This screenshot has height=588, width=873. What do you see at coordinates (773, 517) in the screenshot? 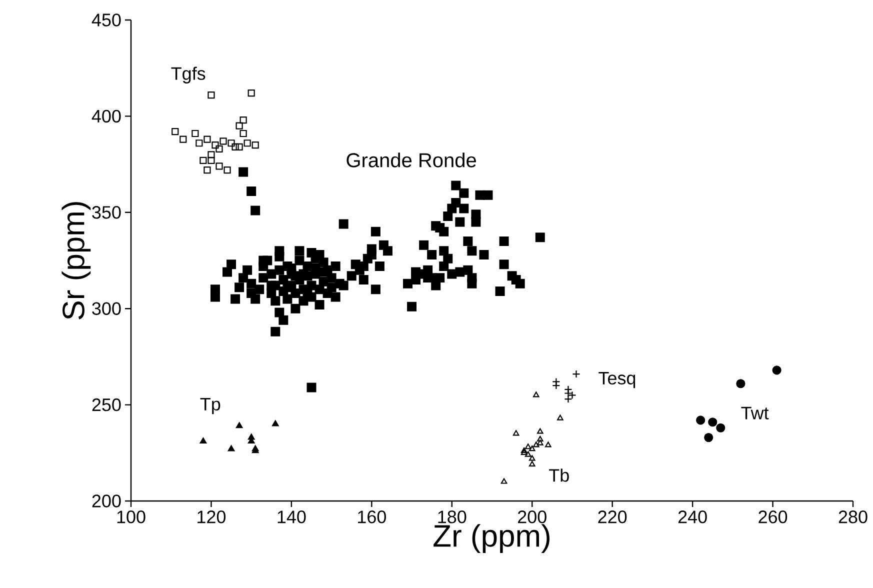
I see `x-tick-label: 260` at bounding box center [773, 517].